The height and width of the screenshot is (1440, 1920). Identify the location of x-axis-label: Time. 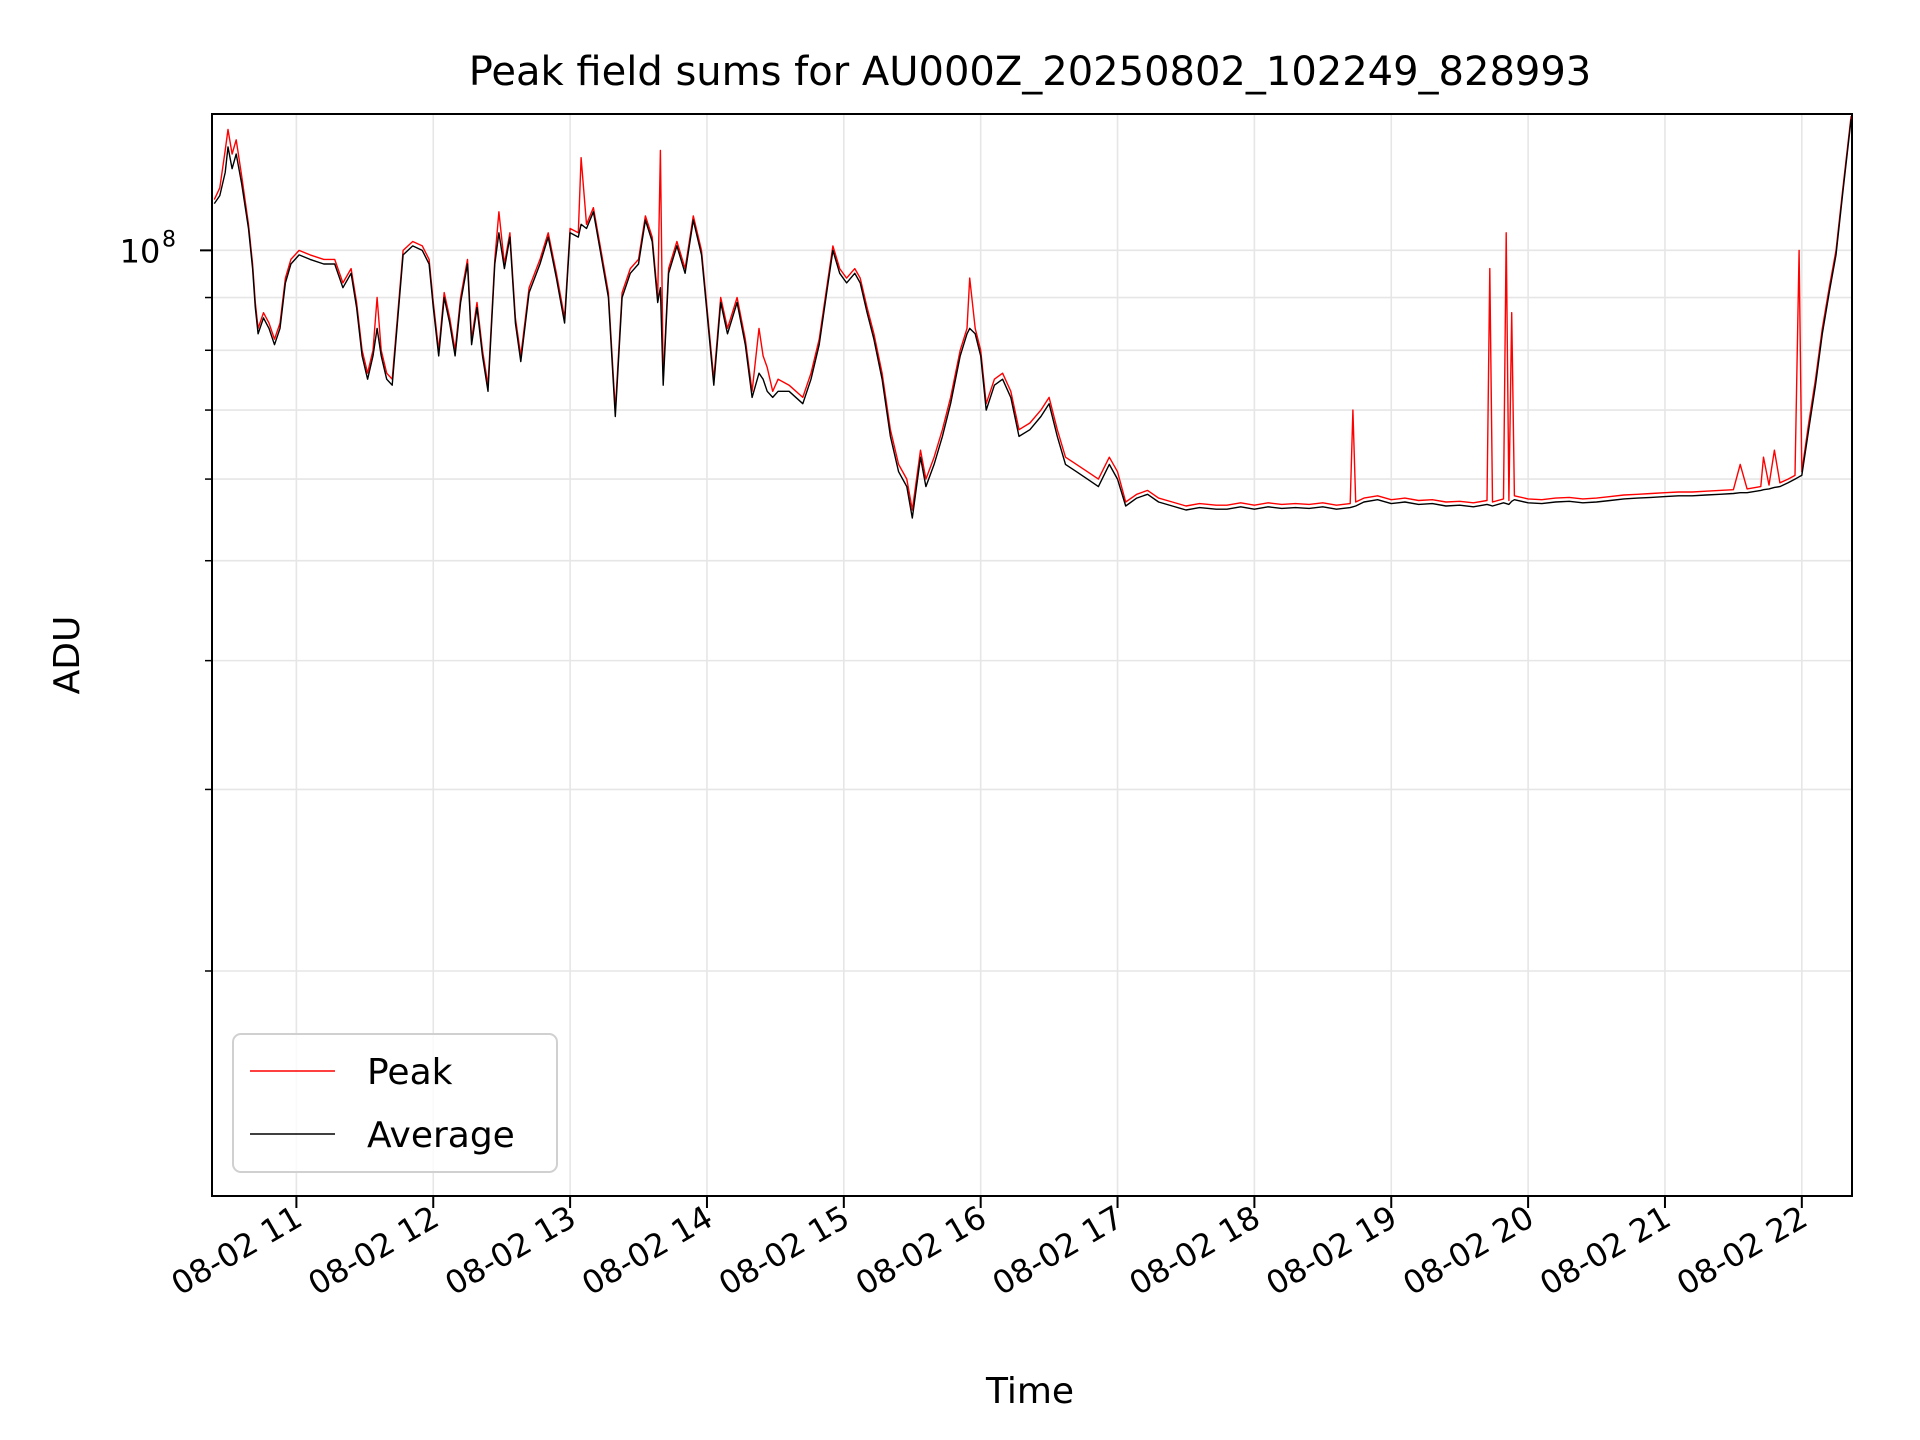
(1029, 1391).